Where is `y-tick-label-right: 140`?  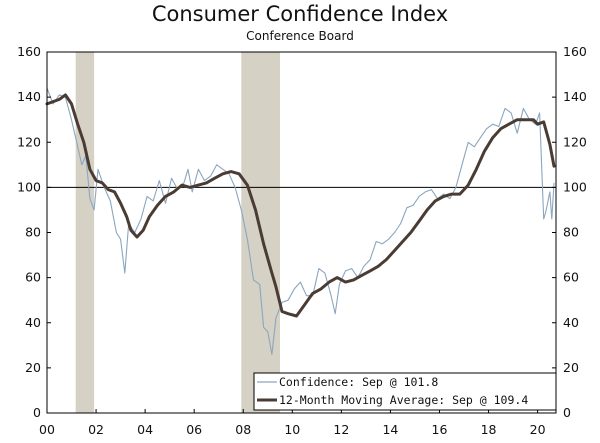
y-tick-label-right: 140 is located at coordinates (575, 96).